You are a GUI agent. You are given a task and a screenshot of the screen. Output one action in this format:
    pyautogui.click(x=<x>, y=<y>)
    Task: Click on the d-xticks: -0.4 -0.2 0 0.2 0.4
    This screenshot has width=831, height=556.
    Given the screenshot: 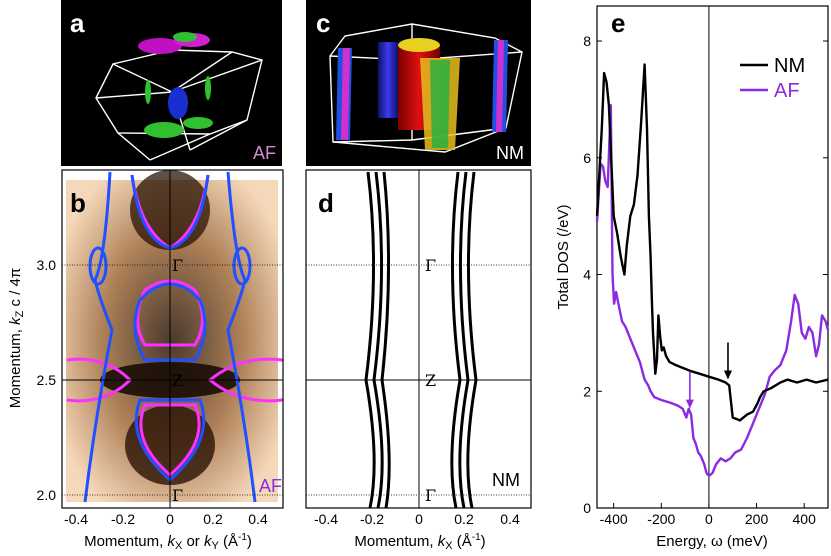 What is the action you would take?
    pyautogui.click(x=417, y=519)
    